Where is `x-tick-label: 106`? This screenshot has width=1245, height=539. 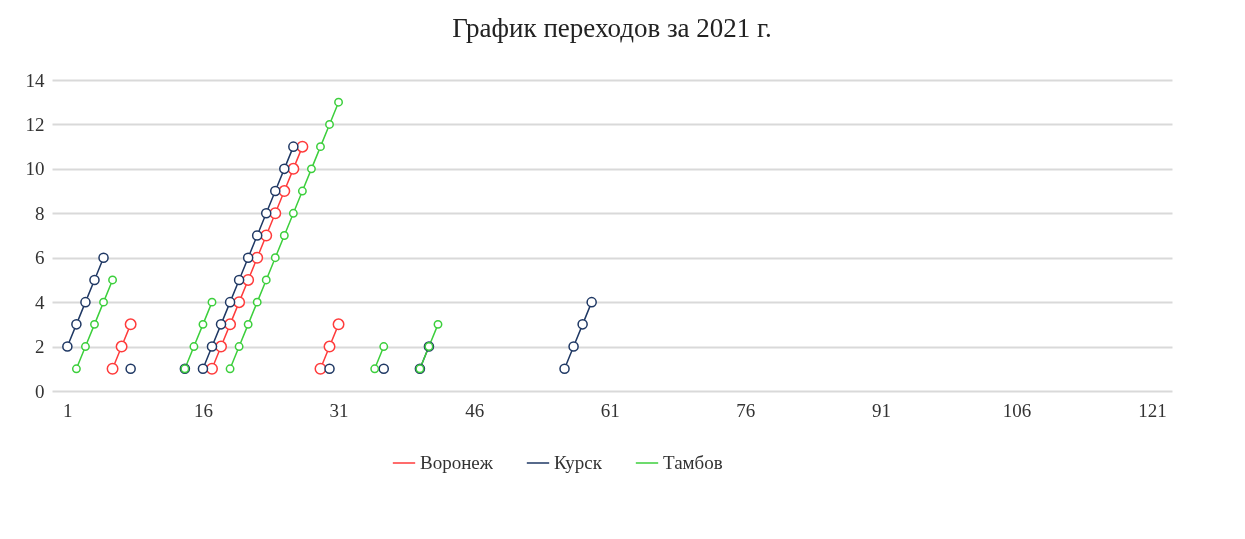 x-tick-label: 106 is located at coordinates (1017, 410).